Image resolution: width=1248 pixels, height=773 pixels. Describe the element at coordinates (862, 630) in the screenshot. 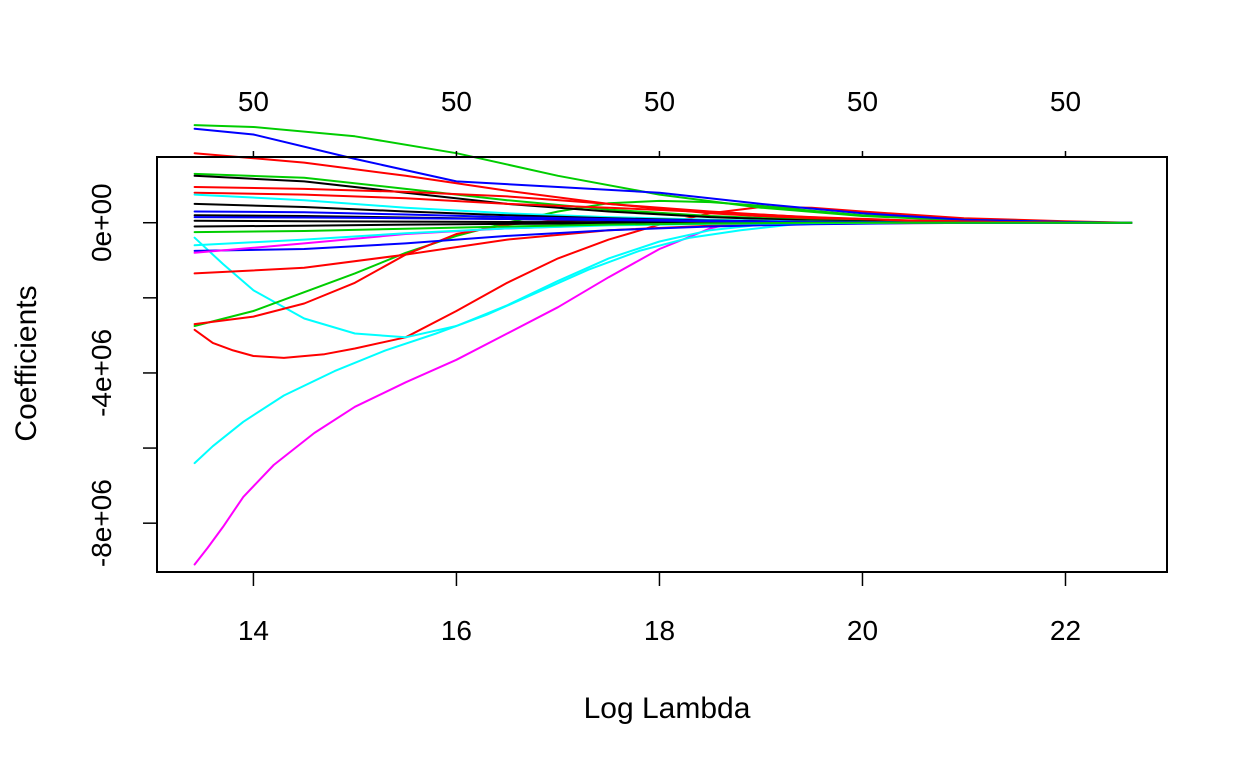

I see `x-tick-label: 20` at that location.